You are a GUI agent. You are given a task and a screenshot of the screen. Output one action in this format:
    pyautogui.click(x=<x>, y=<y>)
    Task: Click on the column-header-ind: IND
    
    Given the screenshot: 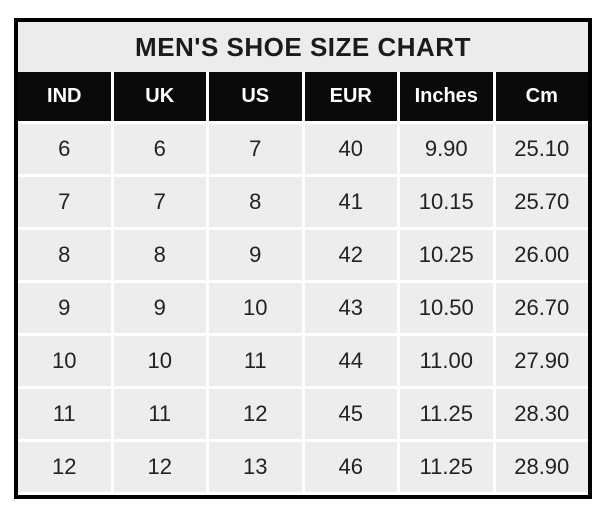 What is the action you would take?
    pyautogui.click(x=64, y=96)
    